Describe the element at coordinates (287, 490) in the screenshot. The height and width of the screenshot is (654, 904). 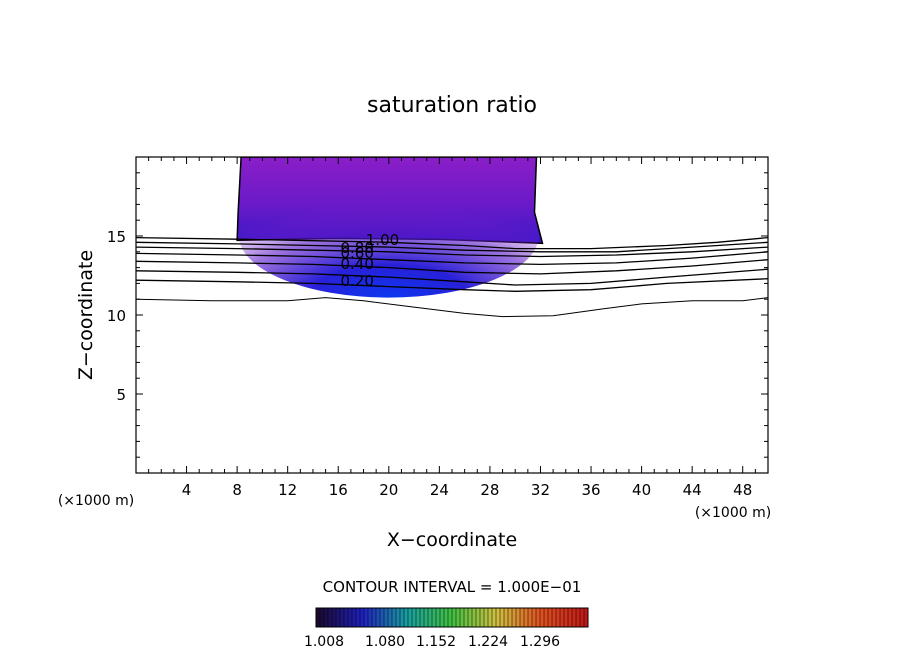
I see `x-tick-label: 12` at that location.